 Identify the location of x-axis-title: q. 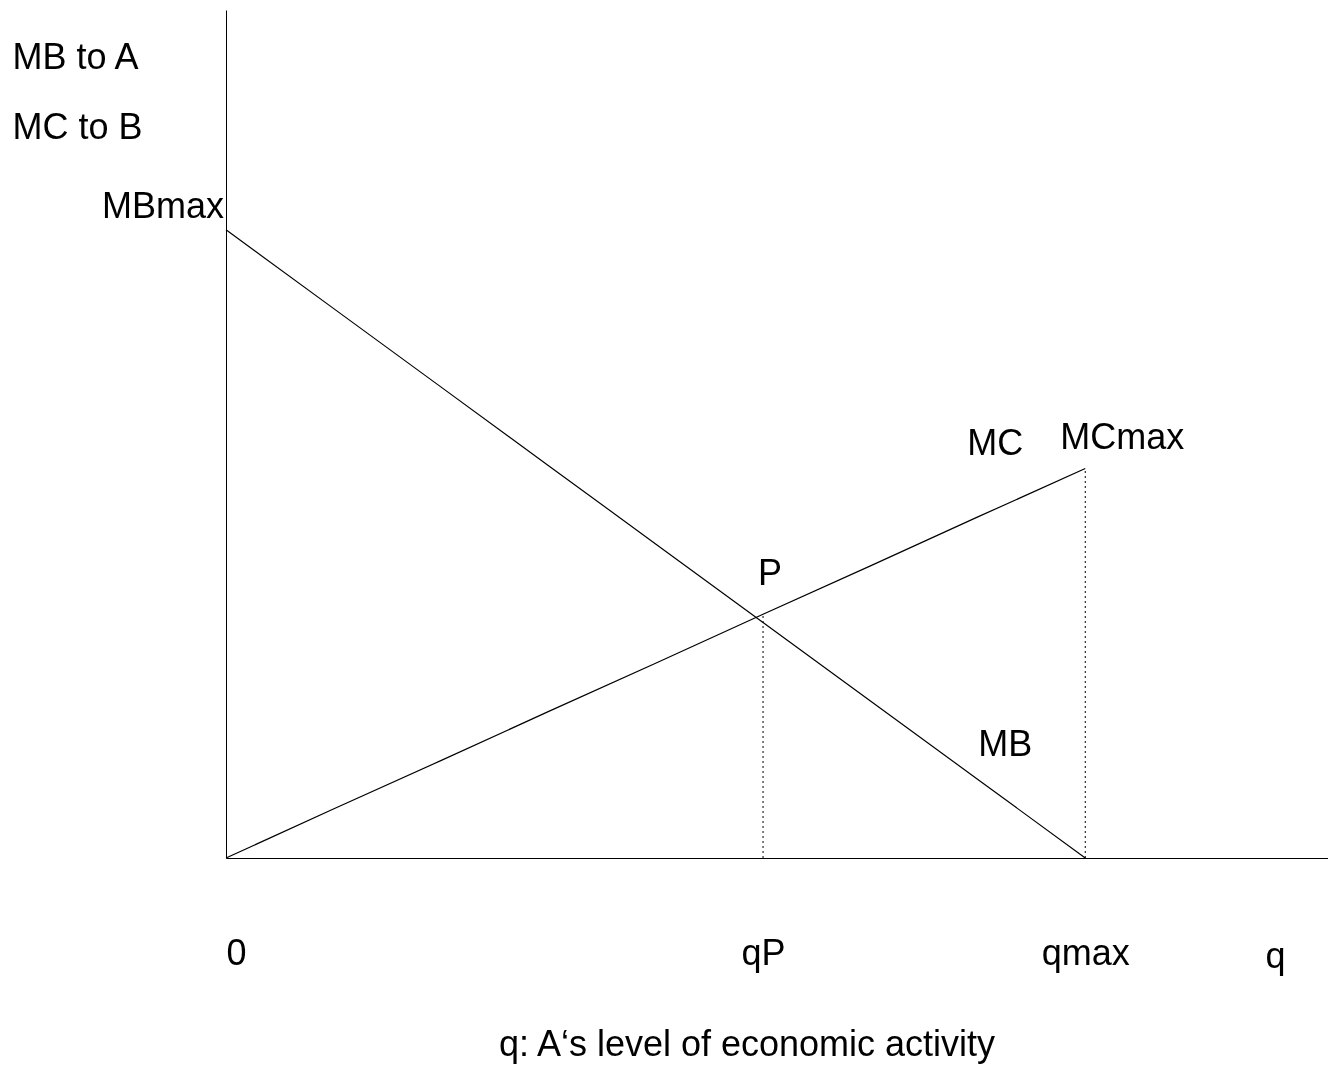
(1275, 955).